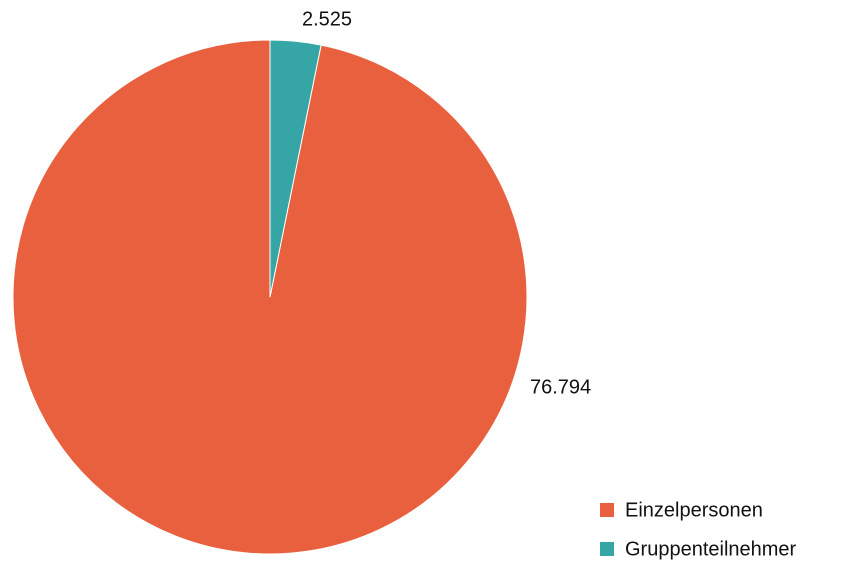 This screenshot has width=855, height=567. What do you see at coordinates (694, 510) in the screenshot?
I see `legend-label: Einzelpersonen` at bounding box center [694, 510].